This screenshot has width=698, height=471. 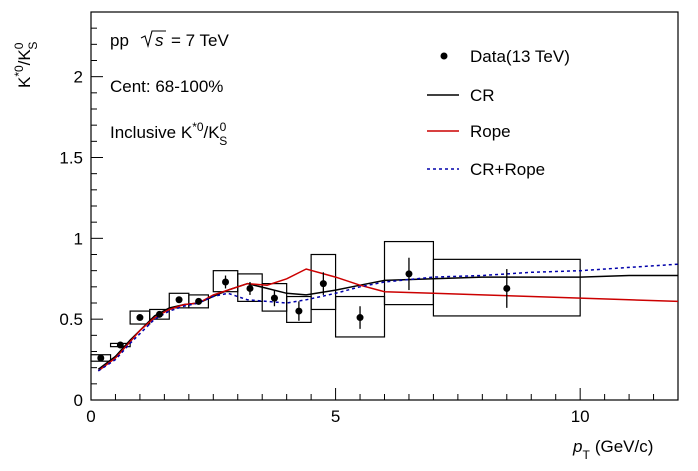 What do you see at coordinates (507, 169) in the screenshot?
I see `legend-label-cr-rope: CR+Rope` at bounding box center [507, 169].